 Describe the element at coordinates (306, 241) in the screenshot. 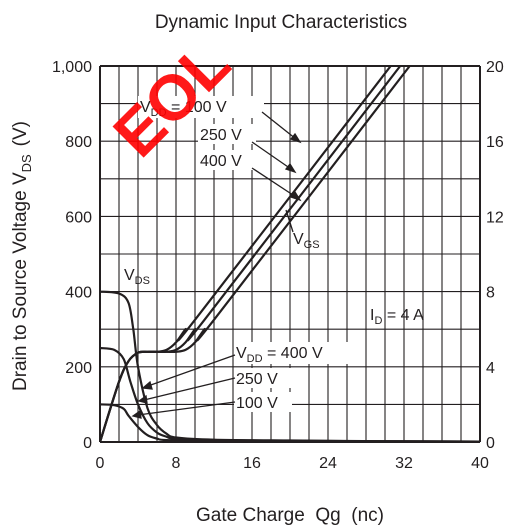

I see `vgs-label: VGS` at that location.